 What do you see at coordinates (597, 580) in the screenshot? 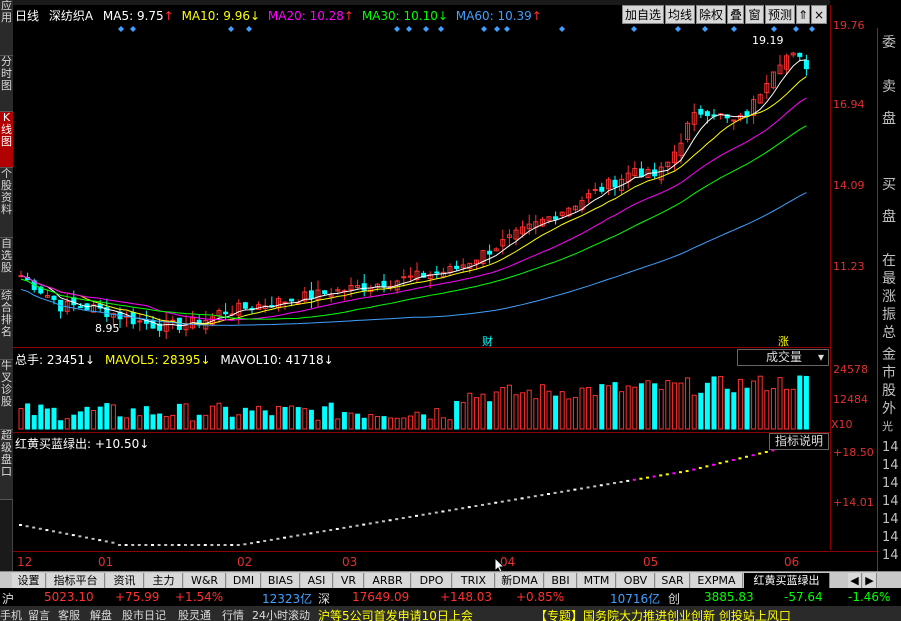
I see `tab-mtm: MTM` at bounding box center [597, 580].